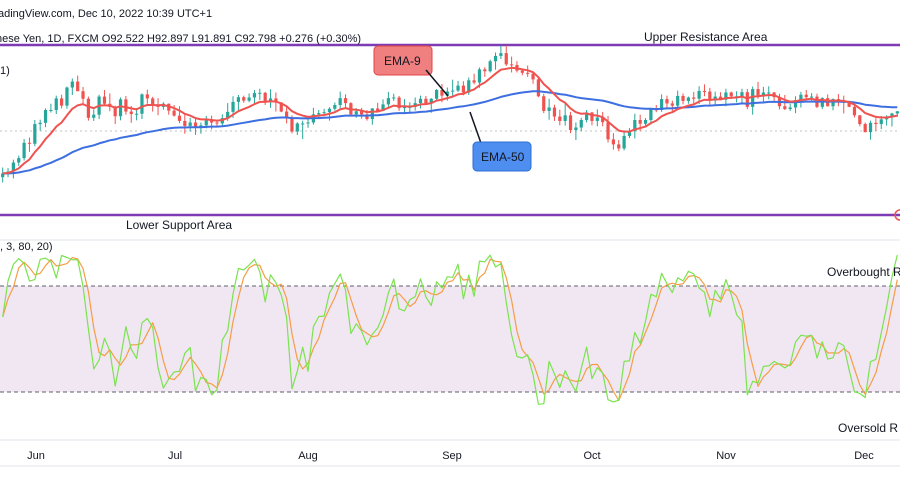 This screenshot has width=900, height=500. I want to click on ema9-callout-box, so click(403, 60).